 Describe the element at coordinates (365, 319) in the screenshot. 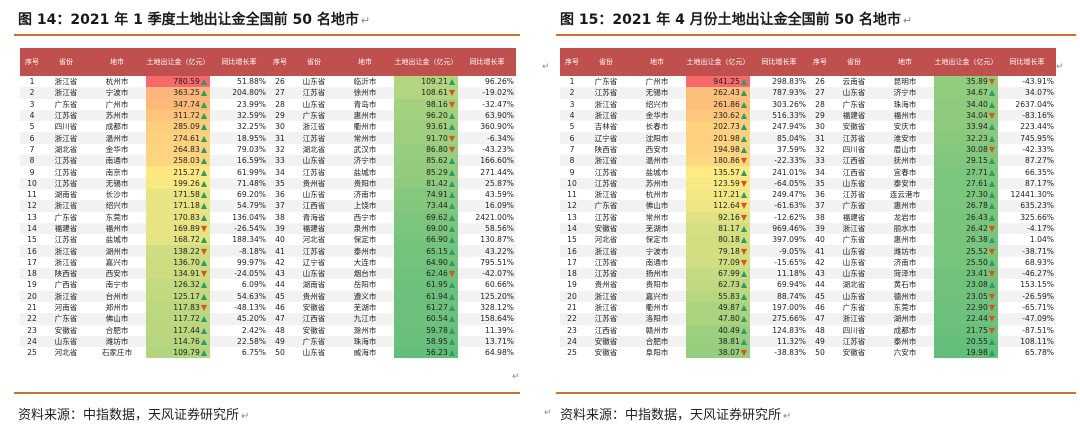

I see `city-cell: 九江市` at that location.